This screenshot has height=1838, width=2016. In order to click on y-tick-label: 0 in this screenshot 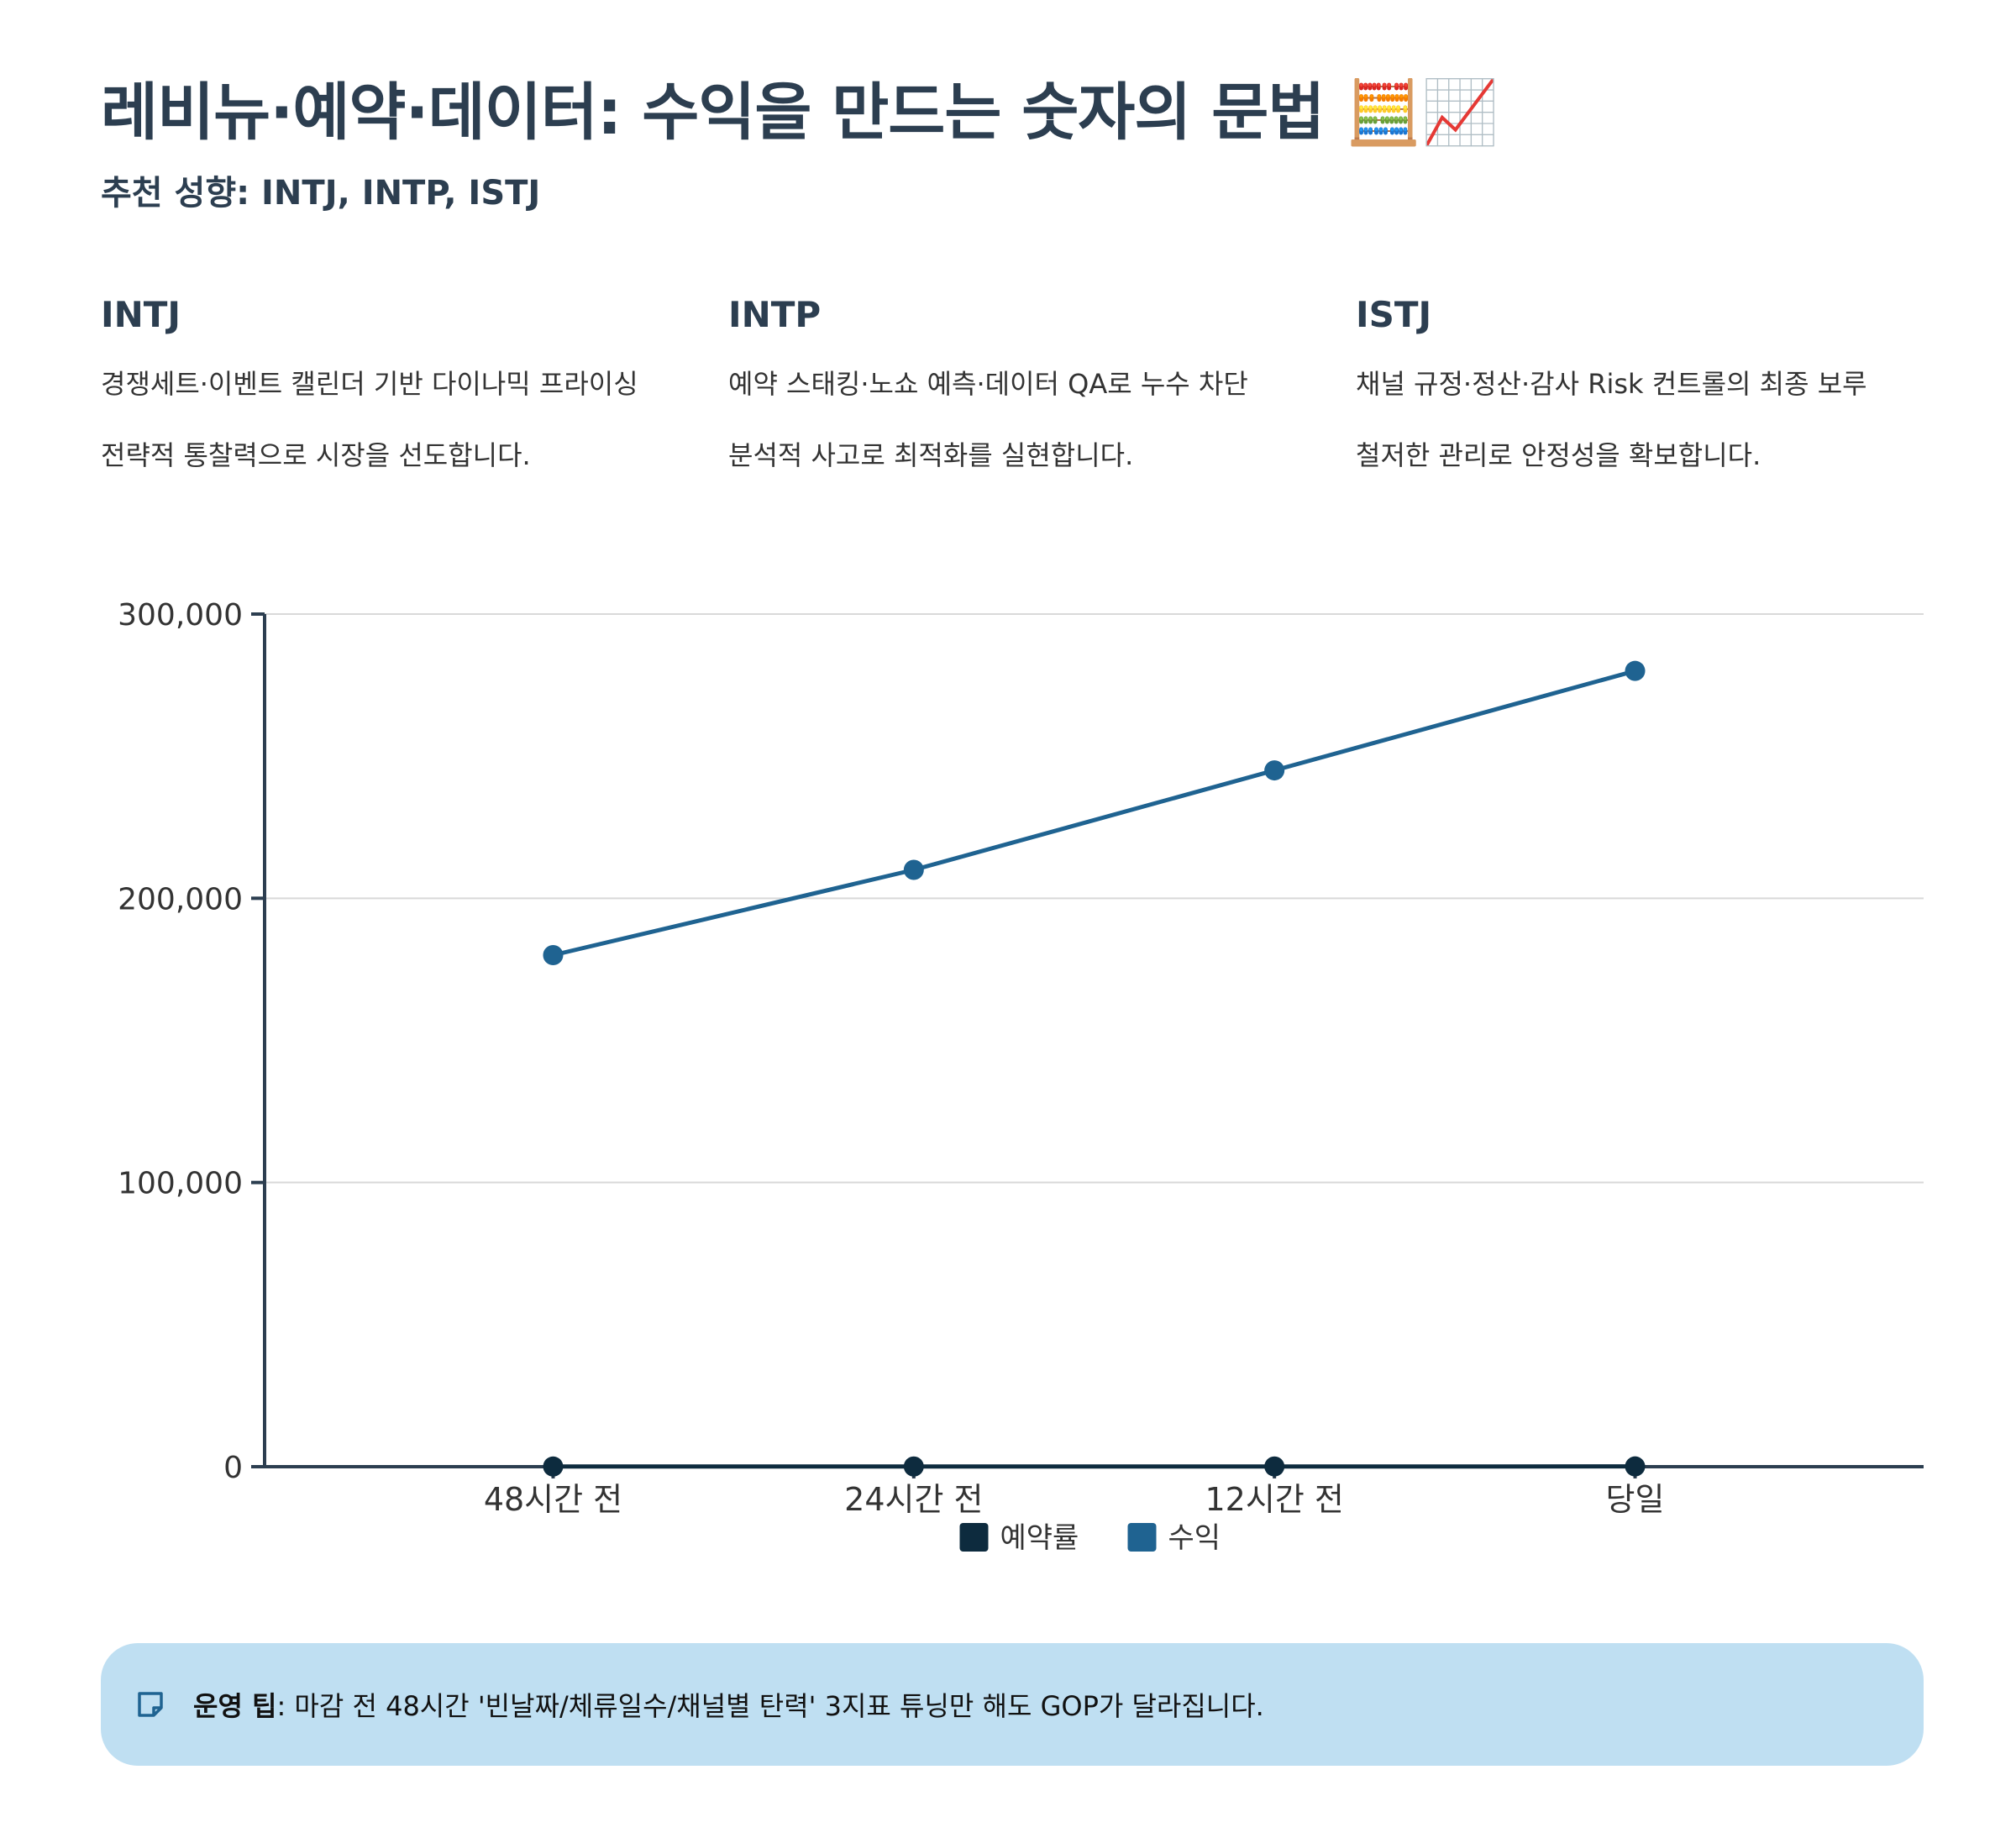, I will do `click(233, 1468)`.